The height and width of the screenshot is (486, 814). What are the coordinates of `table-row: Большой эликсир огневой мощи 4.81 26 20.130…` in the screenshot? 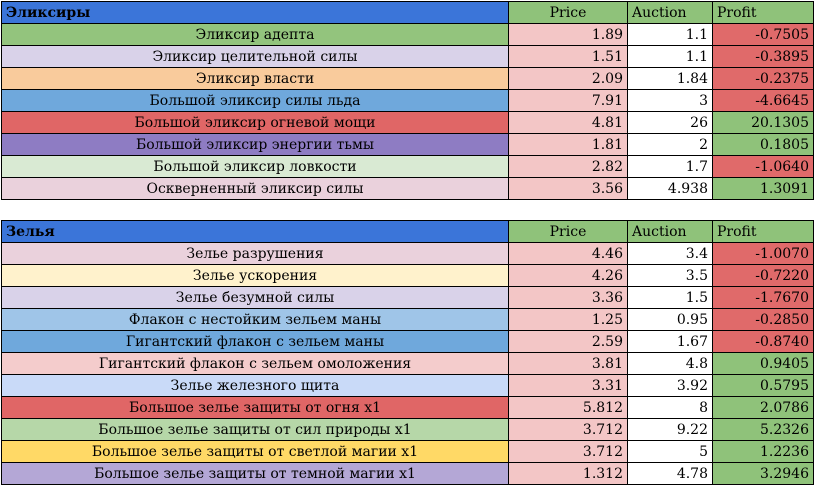 It's located at (407, 122).